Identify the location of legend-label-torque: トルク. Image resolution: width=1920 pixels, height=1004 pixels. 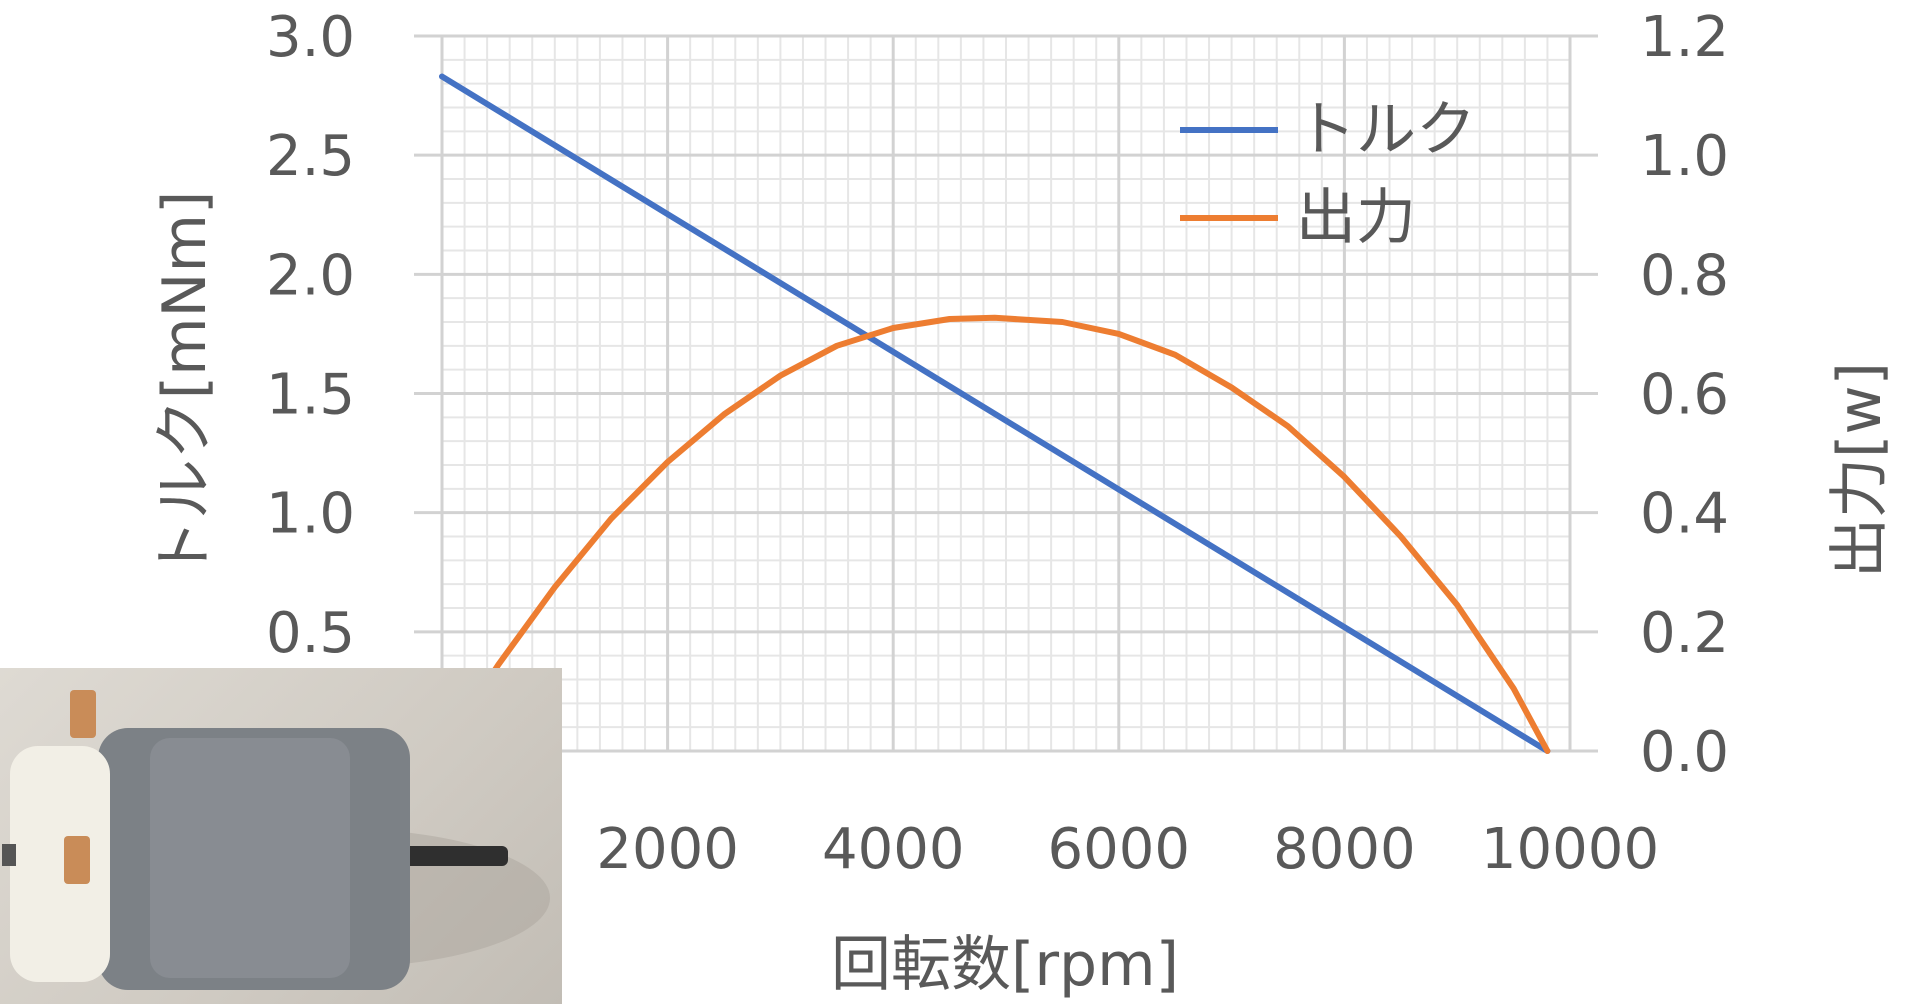
(1386, 130).